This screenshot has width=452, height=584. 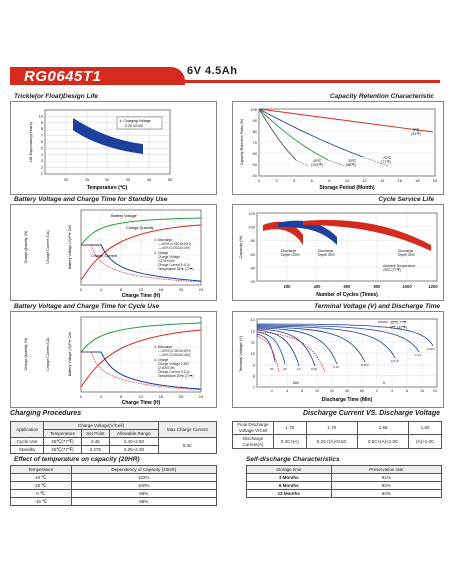 I want to click on cap-x0: 0, so click(x=259, y=180).